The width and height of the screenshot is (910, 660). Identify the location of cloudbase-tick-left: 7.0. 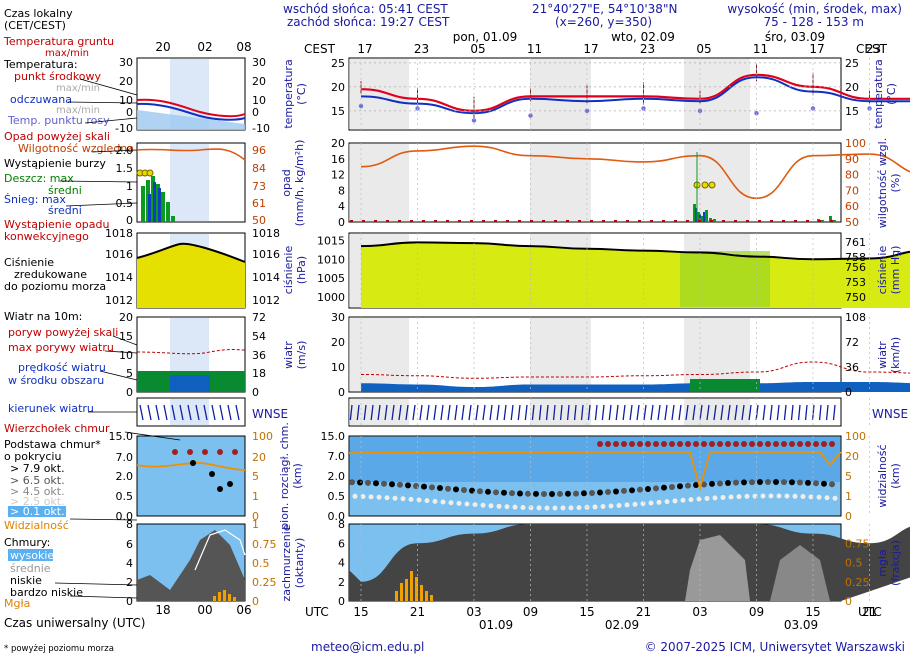
(337, 456).